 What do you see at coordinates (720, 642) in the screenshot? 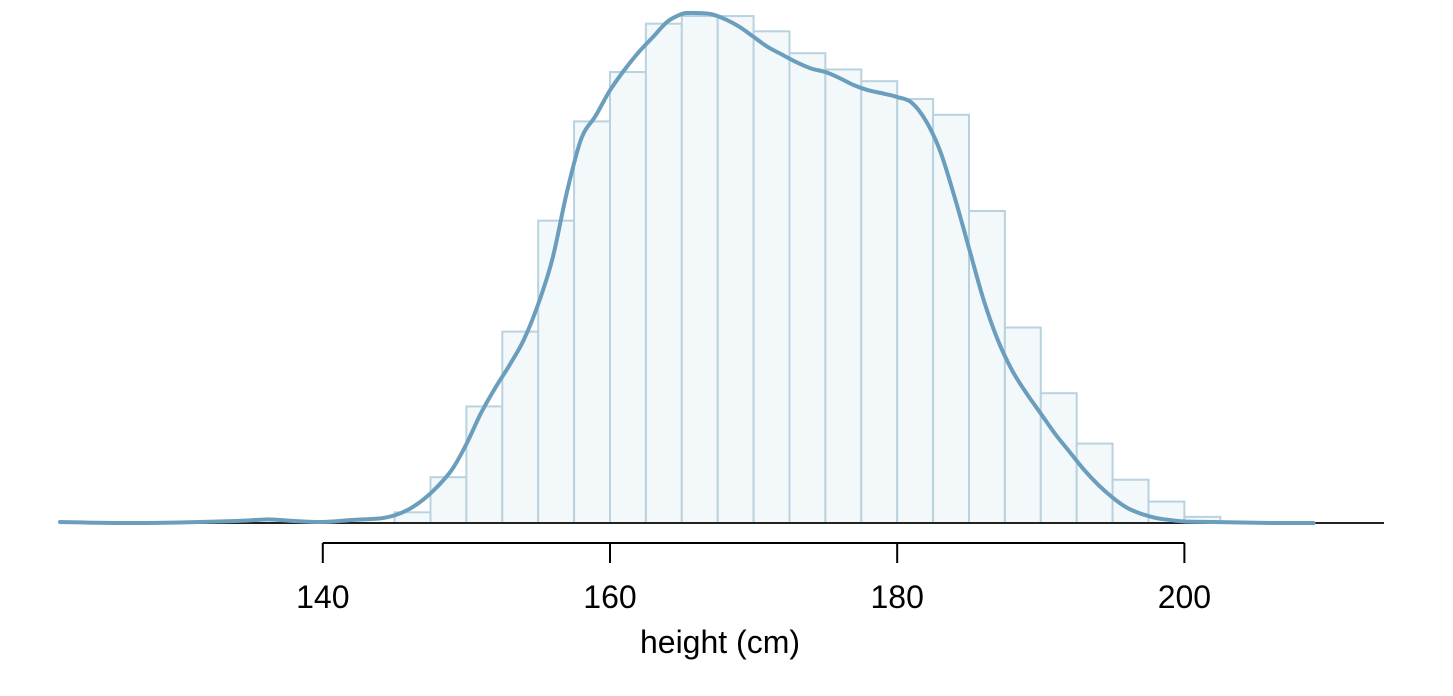
I see `x-axis-title: height (cm)` at bounding box center [720, 642].